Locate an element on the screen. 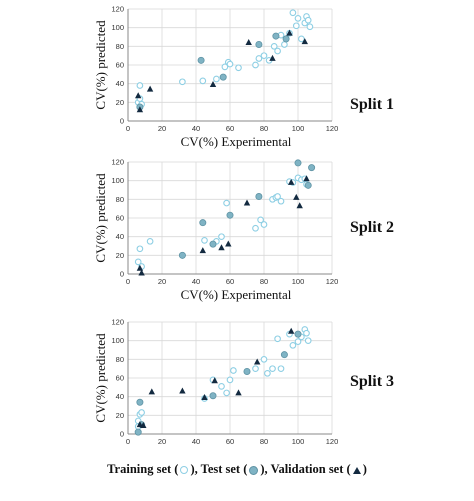 The height and width of the screenshot is (501, 474). split-3-label: Split 3 is located at coordinates (372, 381).